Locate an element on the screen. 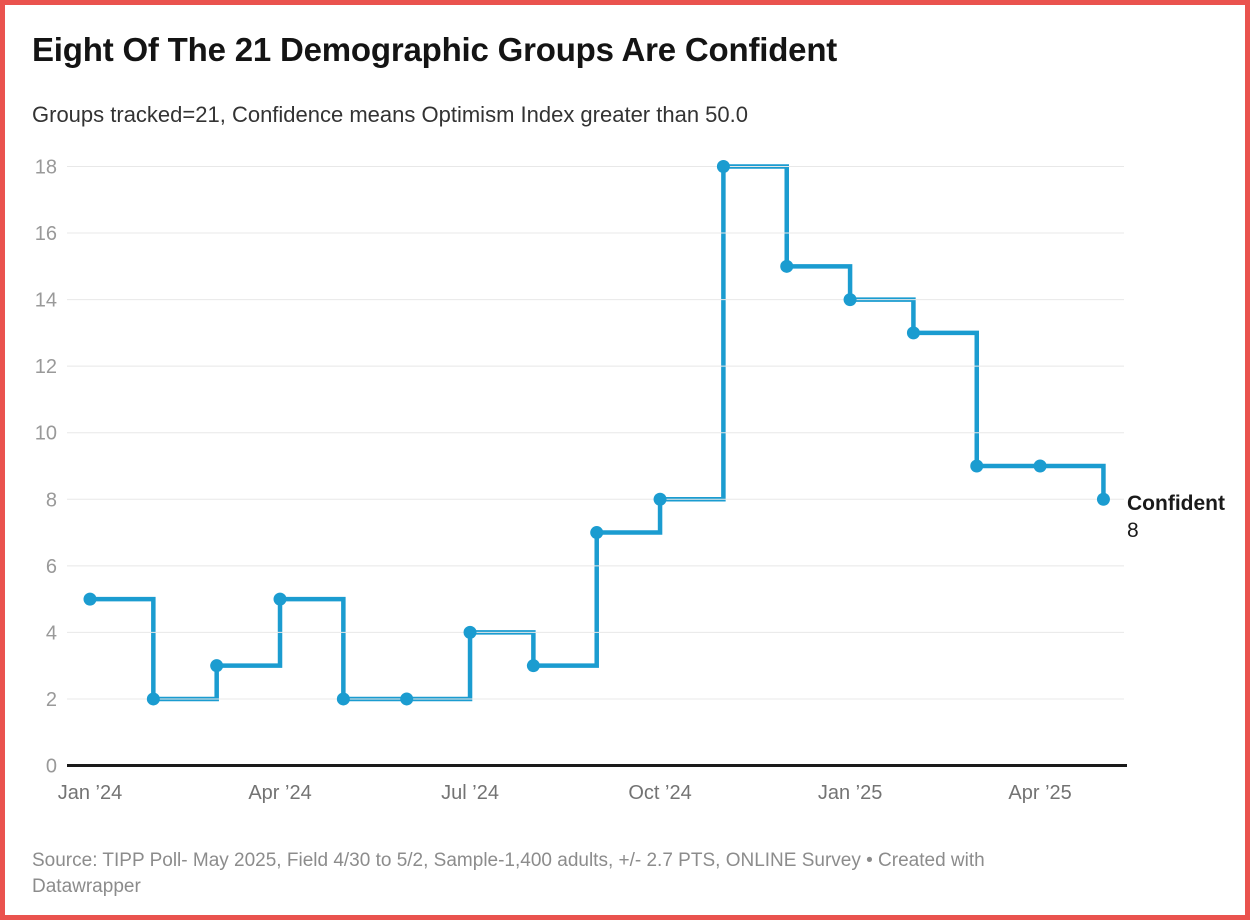 The height and width of the screenshot is (920, 1250). y-tick-label: 0 is located at coordinates (51, 767).